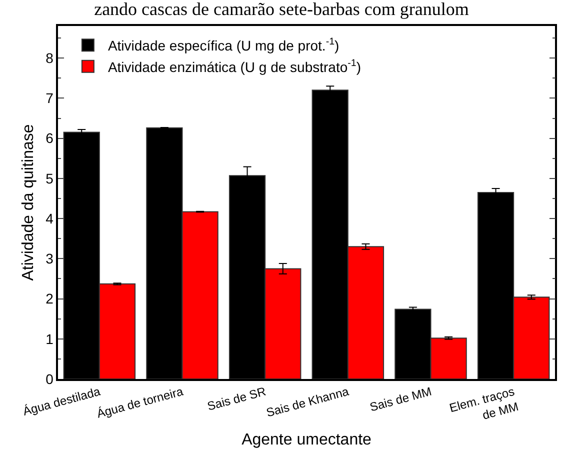 The width and height of the screenshot is (563, 459). Describe the element at coordinates (50, 138) in the screenshot. I see `y-tick-label: 6` at that location.